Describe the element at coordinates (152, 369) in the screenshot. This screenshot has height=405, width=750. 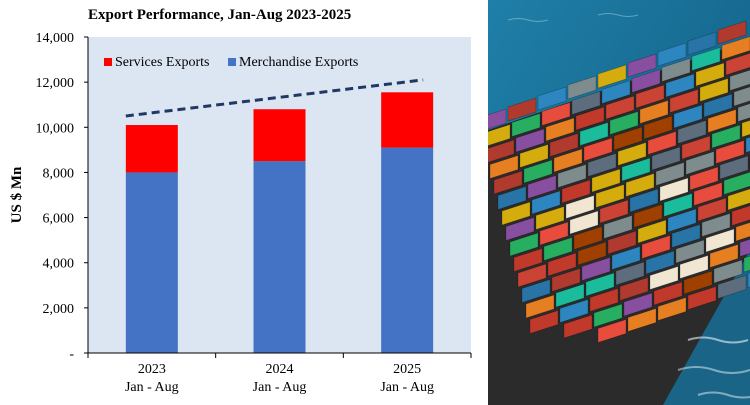
I see `x-tick-label-year: 2023` at that location.